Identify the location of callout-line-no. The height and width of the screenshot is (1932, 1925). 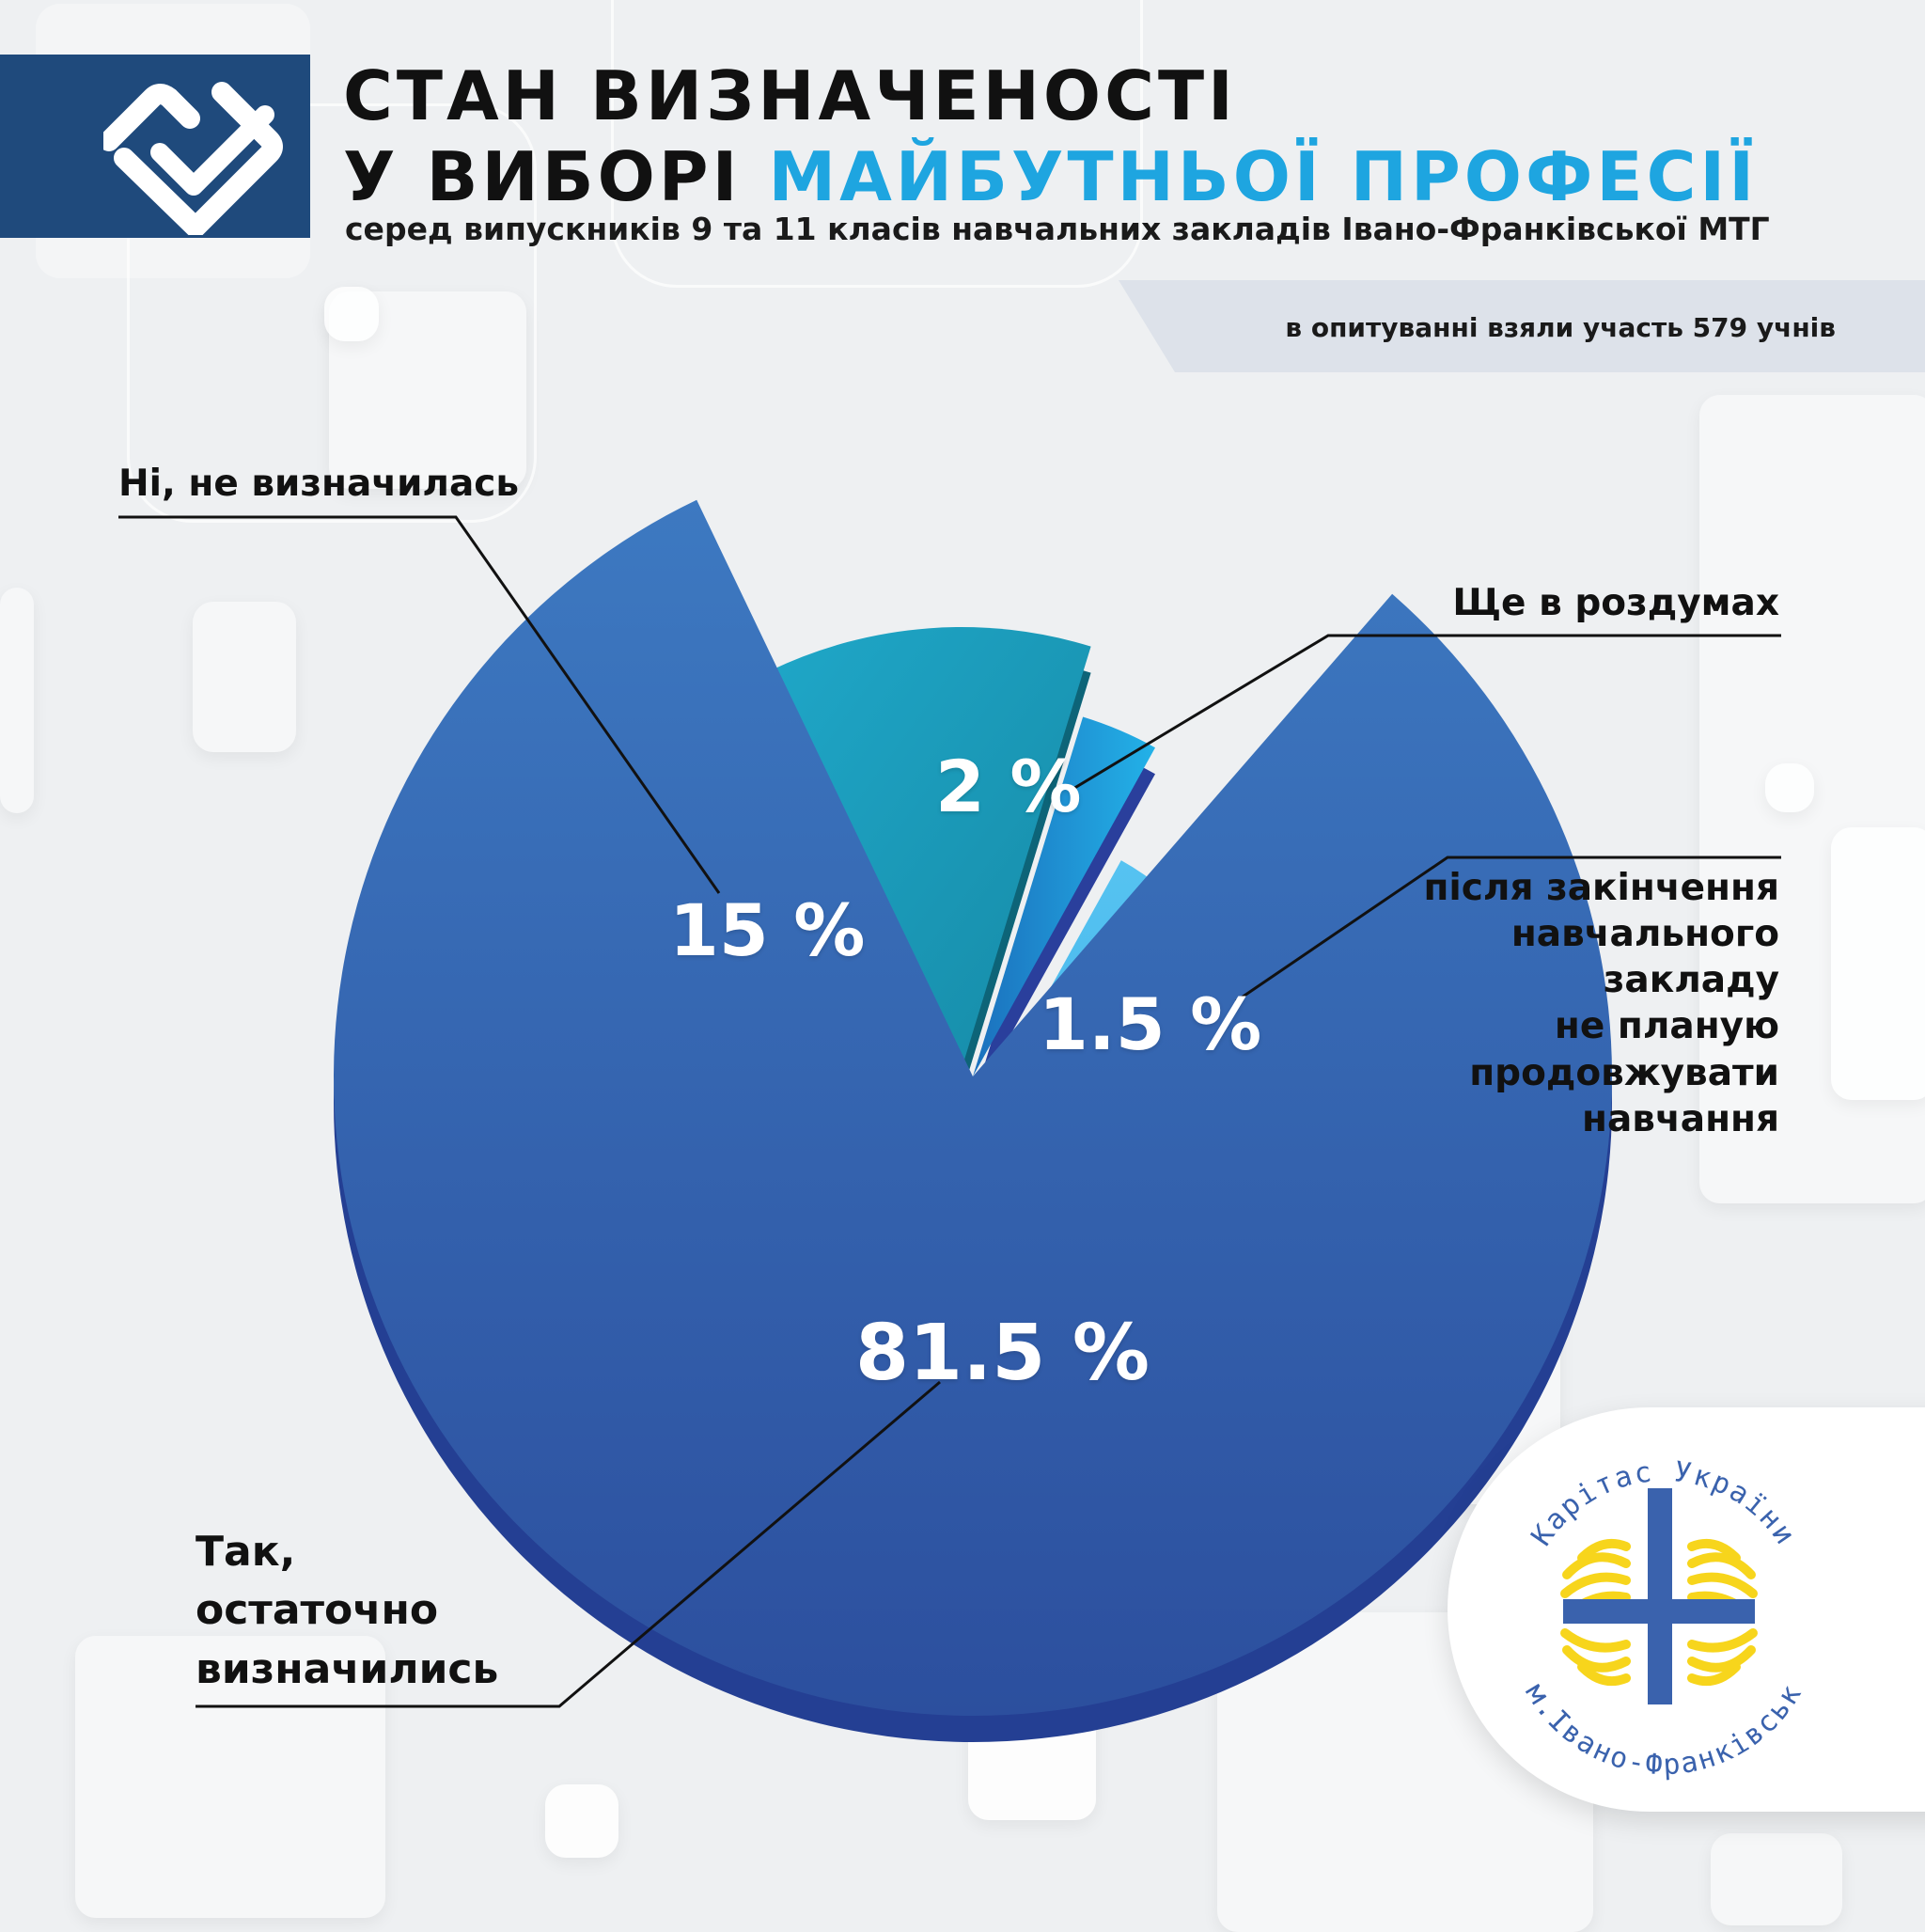
(419, 705).